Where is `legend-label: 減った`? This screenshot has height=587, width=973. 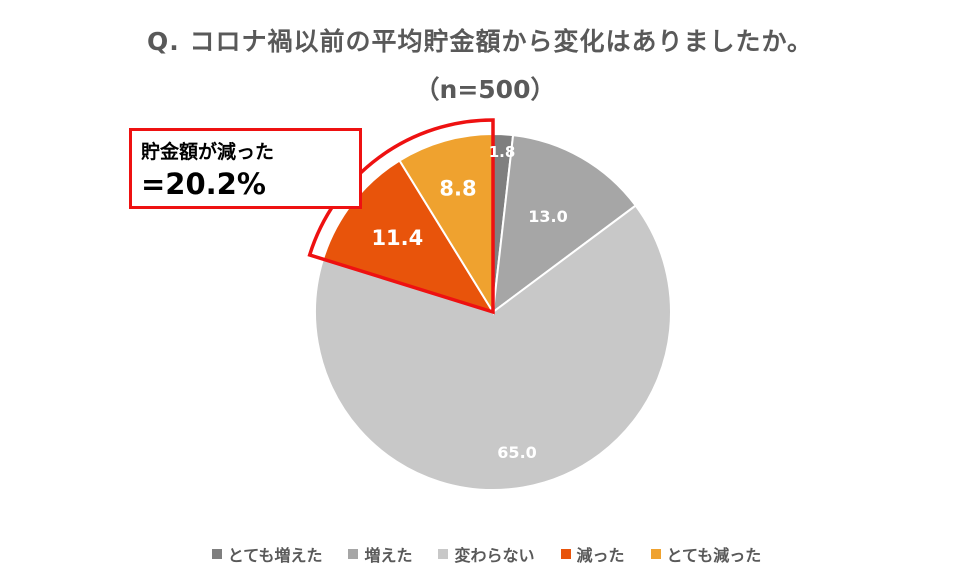 legend-label: 減った is located at coordinates (600, 555).